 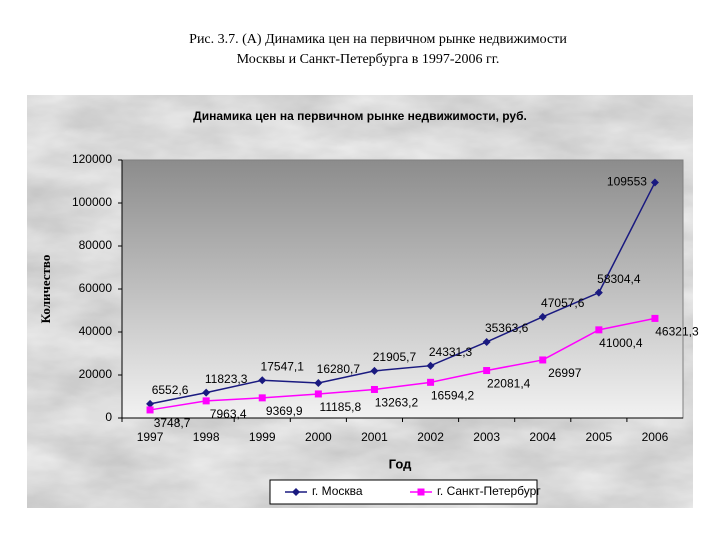 I want to click on x-tick-label: 2004, so click(x=542, y=437).